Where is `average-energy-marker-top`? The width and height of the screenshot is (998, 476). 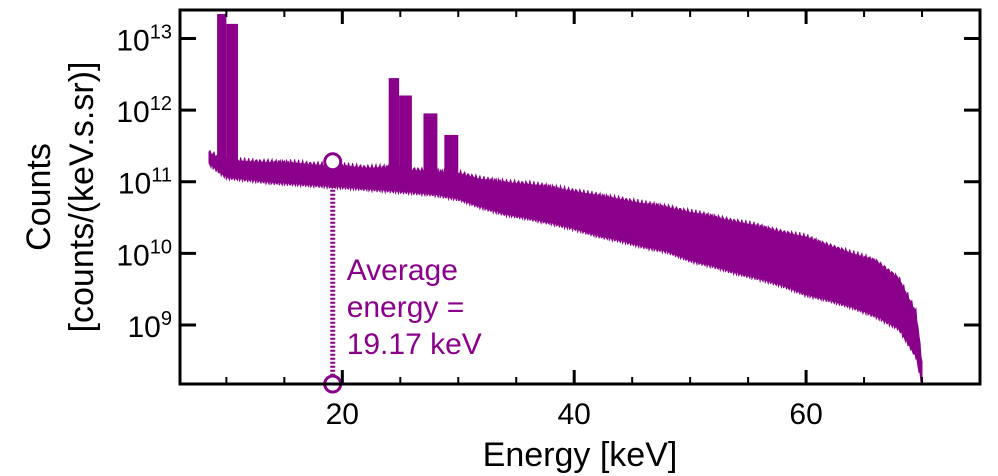
average-energy-marker-top is located at coordinates (333, 162).